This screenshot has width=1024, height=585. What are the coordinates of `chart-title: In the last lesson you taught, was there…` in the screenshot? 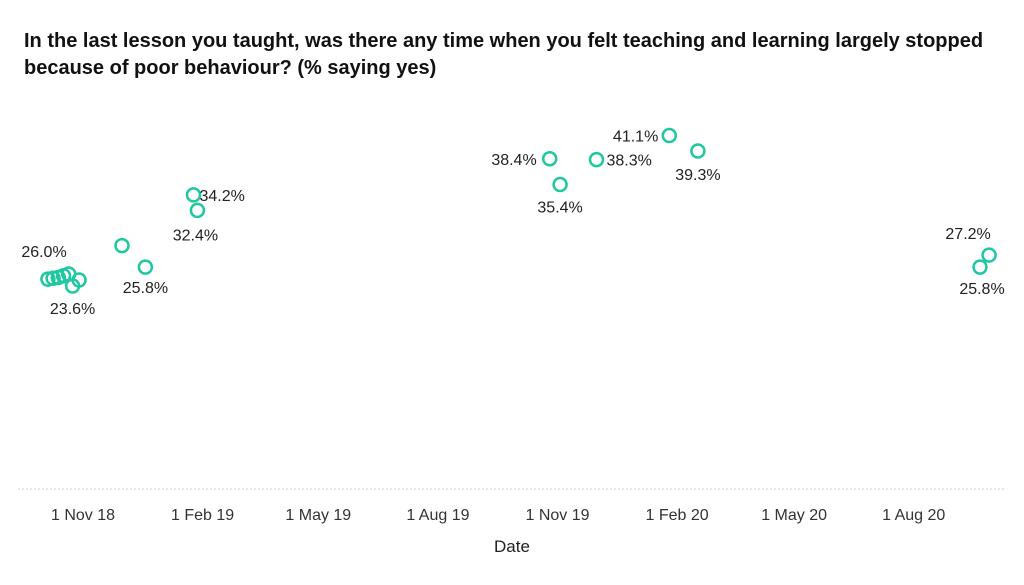 It's located at (504, 54).